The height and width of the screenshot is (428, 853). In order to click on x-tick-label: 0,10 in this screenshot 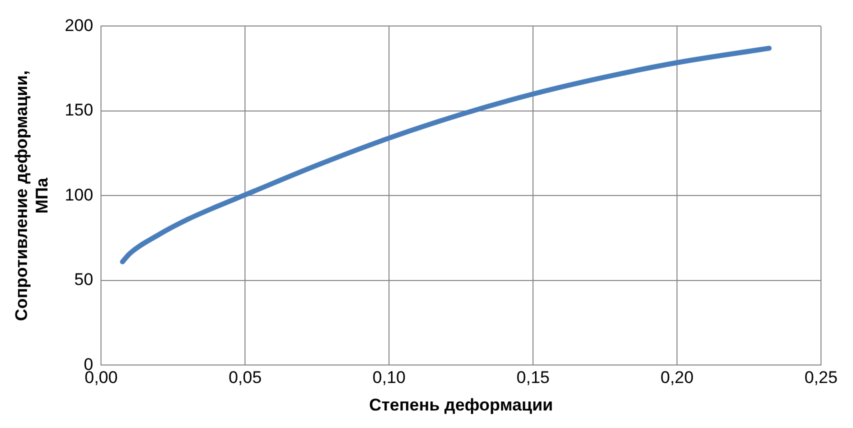, I will do `click(389, 378)`.